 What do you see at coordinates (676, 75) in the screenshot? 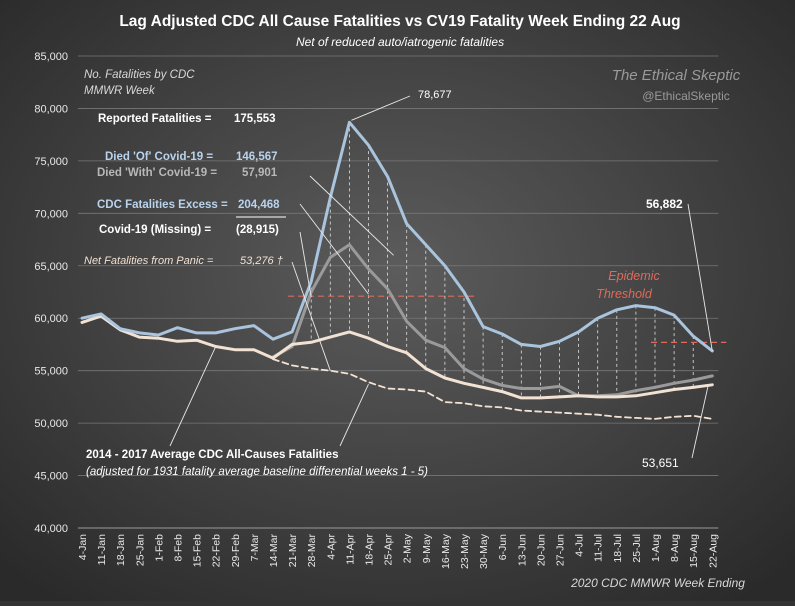
I see `watermark-name: The Ethical Skeptic` at bounding box center [676, 75].